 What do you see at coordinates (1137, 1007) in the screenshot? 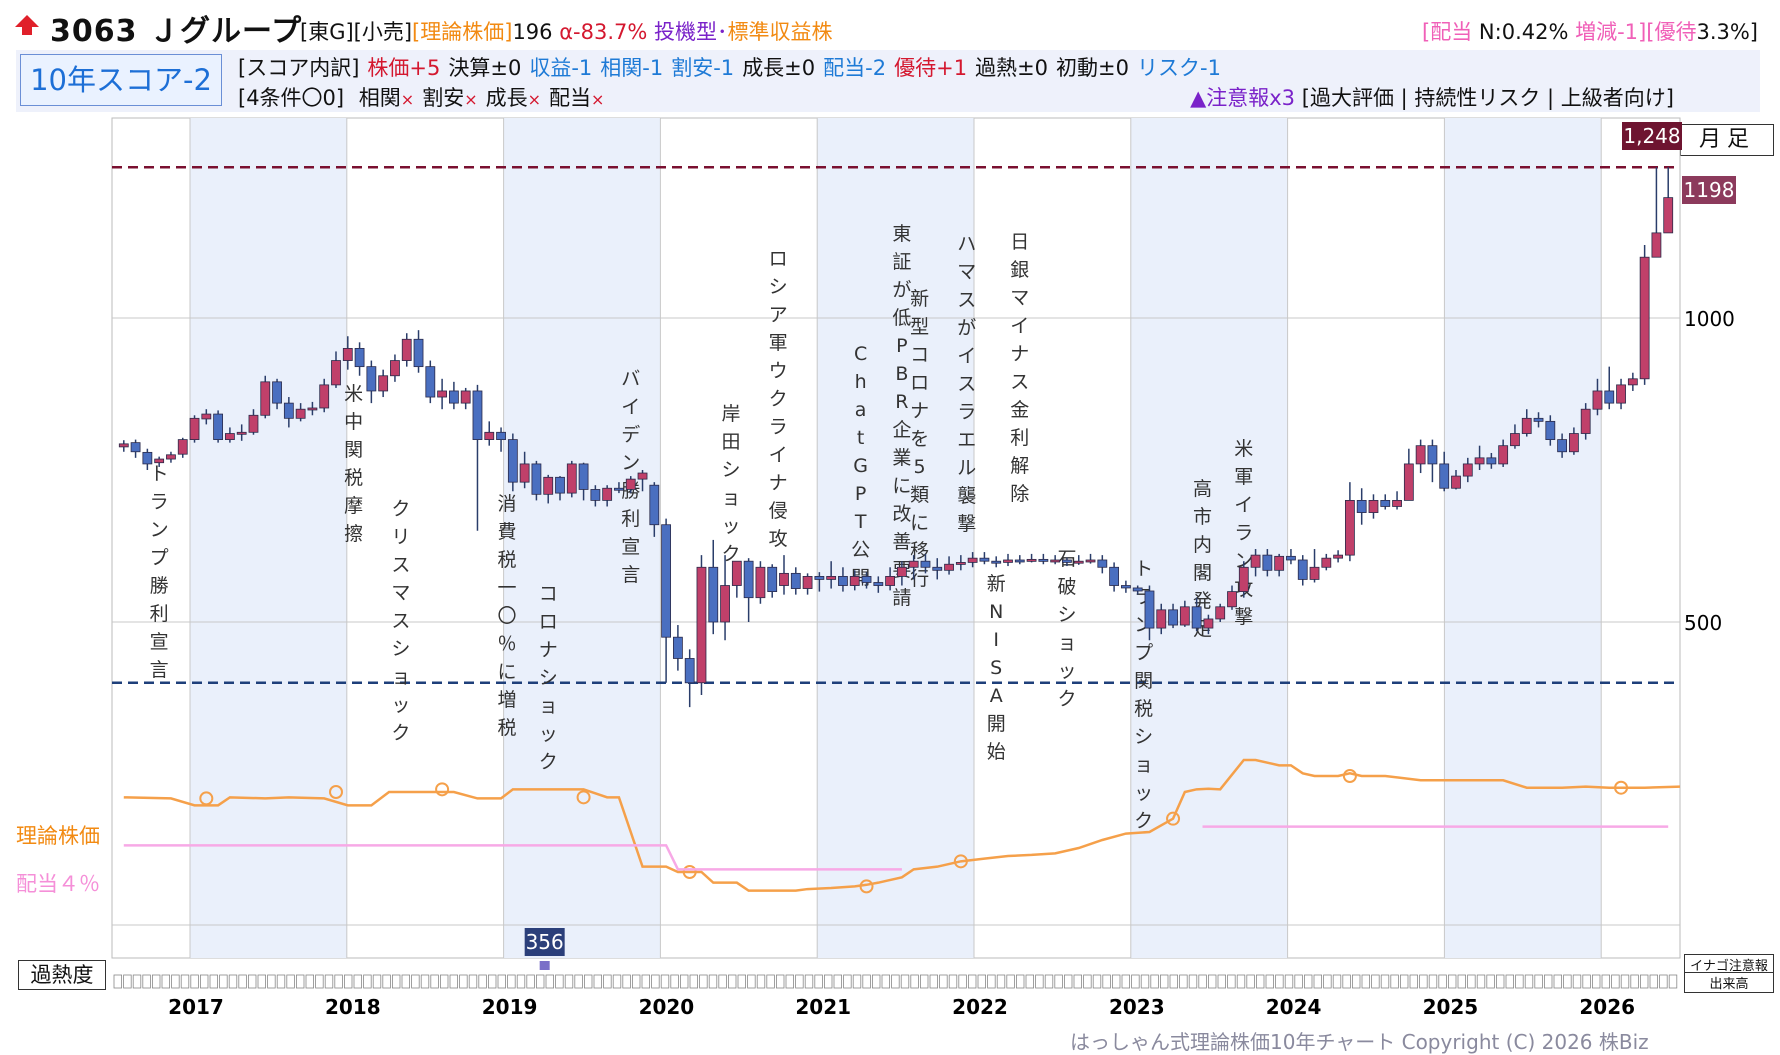
I see `x-tick-label: 2023` at bounding box center [1137, 1007].